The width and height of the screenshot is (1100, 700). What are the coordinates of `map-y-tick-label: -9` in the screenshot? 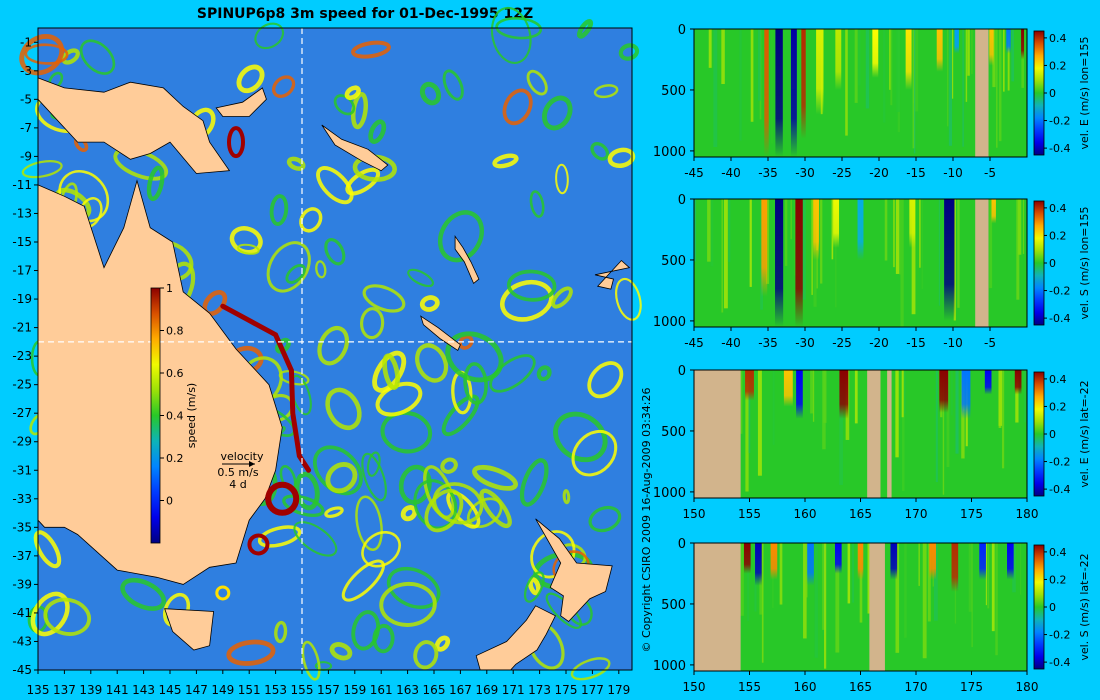 It's located at (26, 156).